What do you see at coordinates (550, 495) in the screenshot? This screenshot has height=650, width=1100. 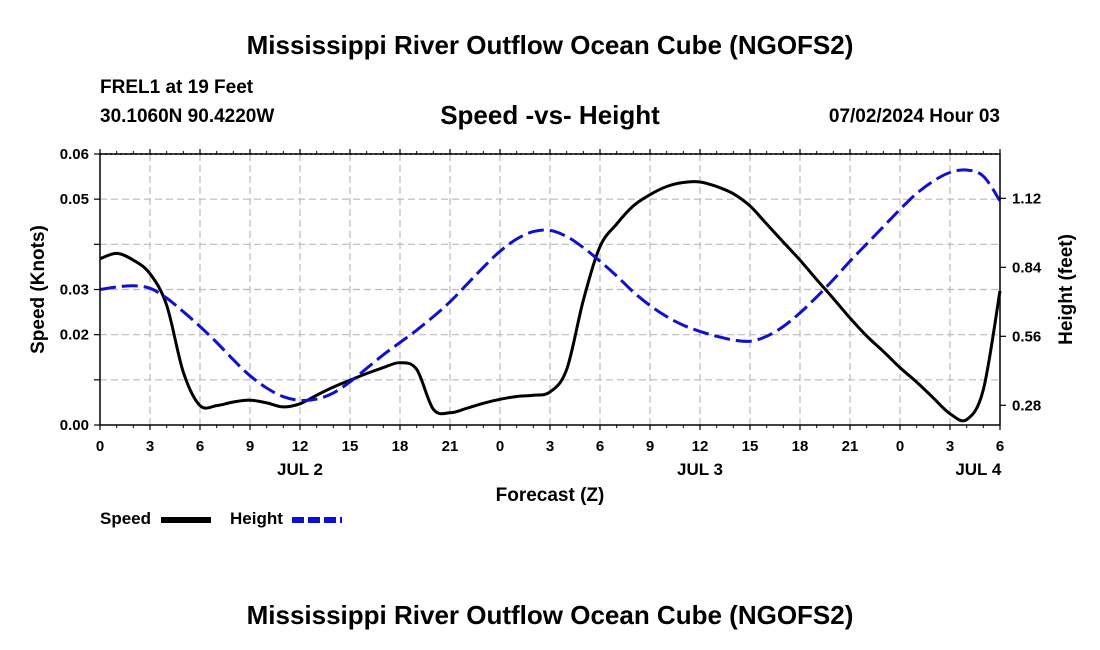 I see `x-axis-label: Forecast (Z)` at bounding box center [550, 495].